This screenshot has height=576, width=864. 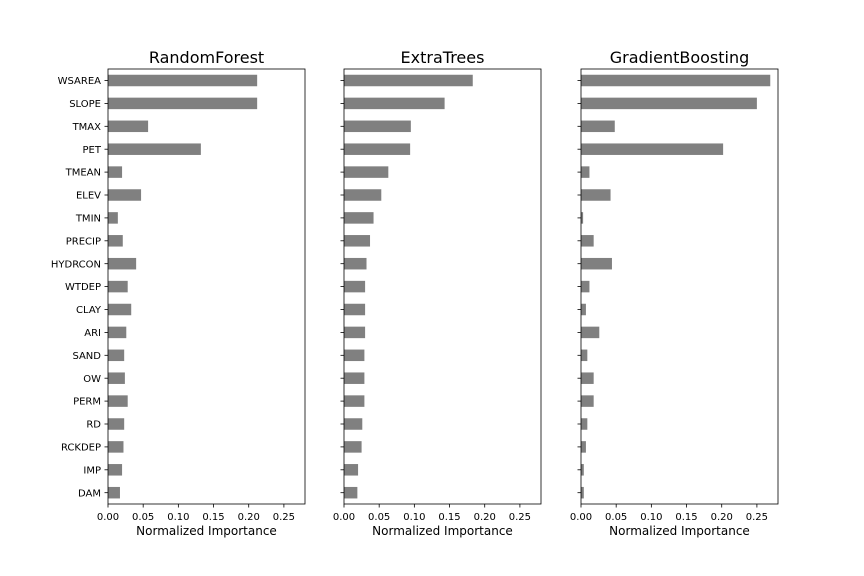 I want to click on chart-title: RandomForest, so click(x=206, y=57).